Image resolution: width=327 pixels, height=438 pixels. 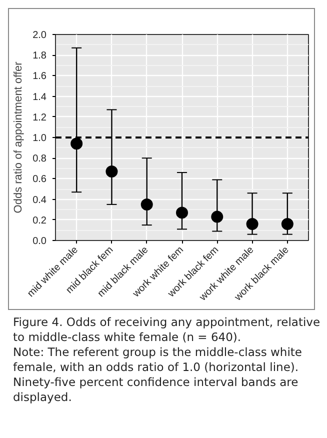 I want to click on y-tick-label: 1.0, so click(x=39, y=138).